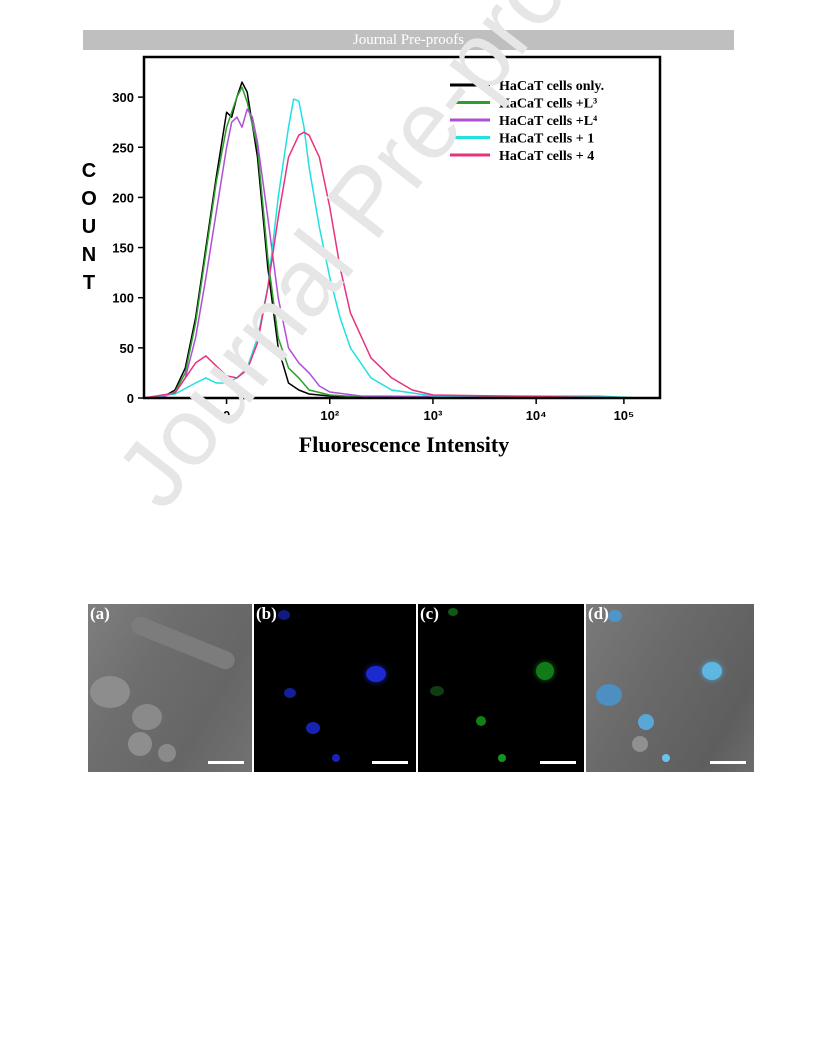 Image resolution: width=816 pixels, height=1056 pixels. Describe the element at coordinates (127, 348) in the screenshot. I see `y-tick-label: 50` at that location.